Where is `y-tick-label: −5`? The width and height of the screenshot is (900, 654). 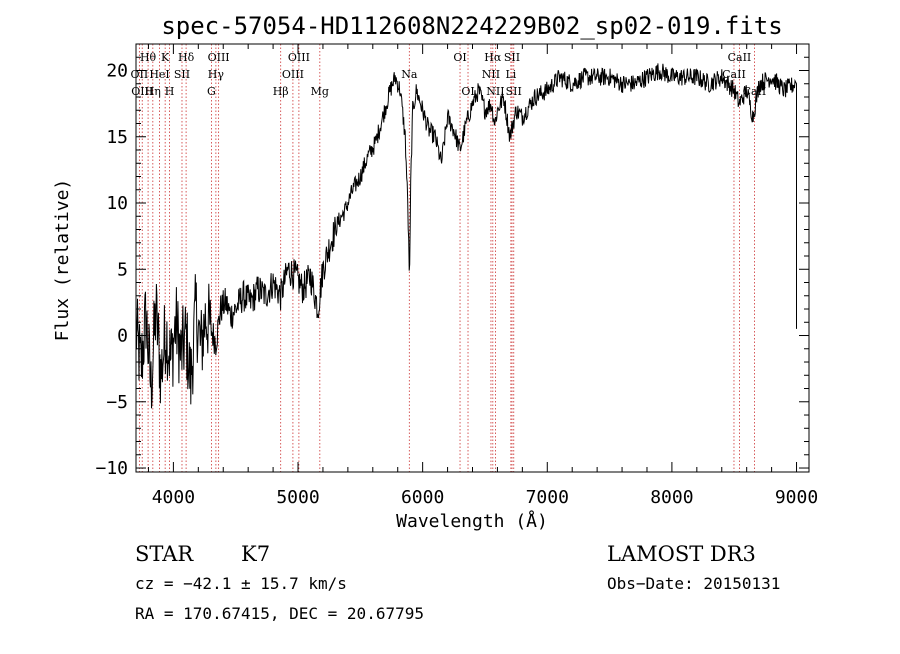 y-tick-label: −5 is located at coordinates (117, 402).